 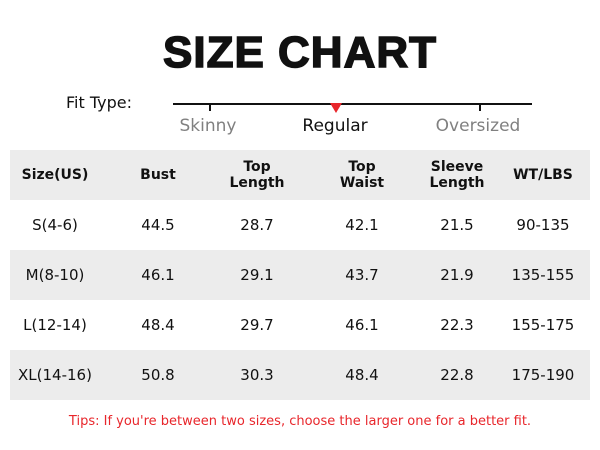 I want to click on selected-fit-marker-icon, so click(x=336, y=108).